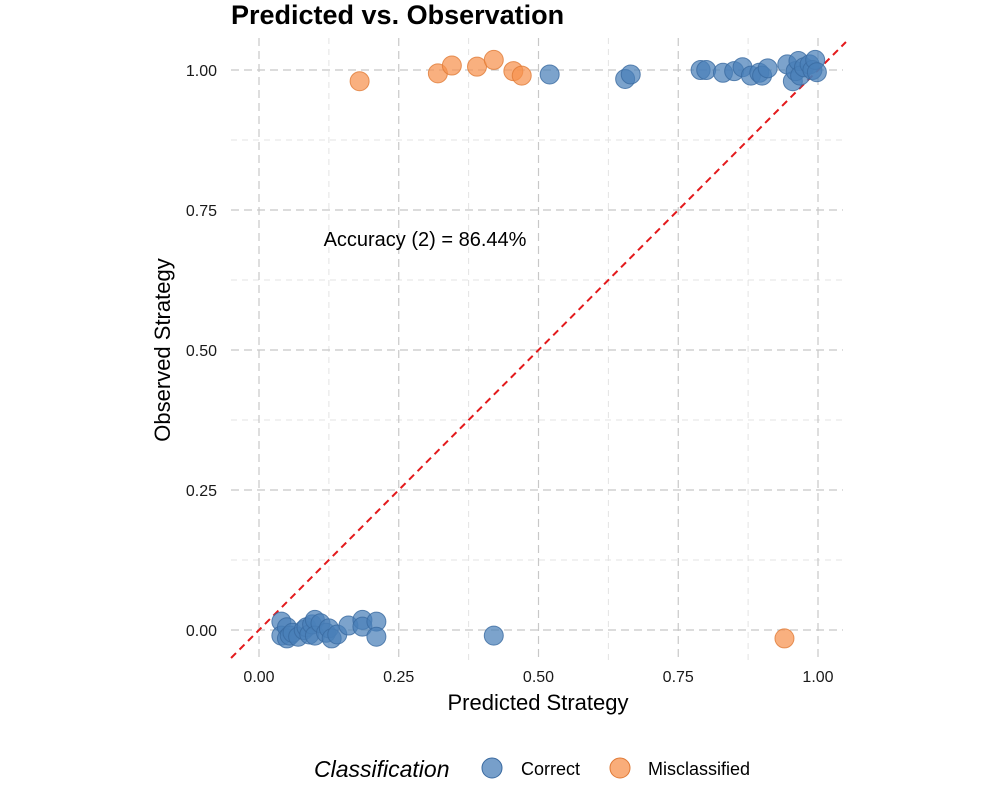  I want to click on legend-label-misclassified: Misclassified, so click(699, 769).